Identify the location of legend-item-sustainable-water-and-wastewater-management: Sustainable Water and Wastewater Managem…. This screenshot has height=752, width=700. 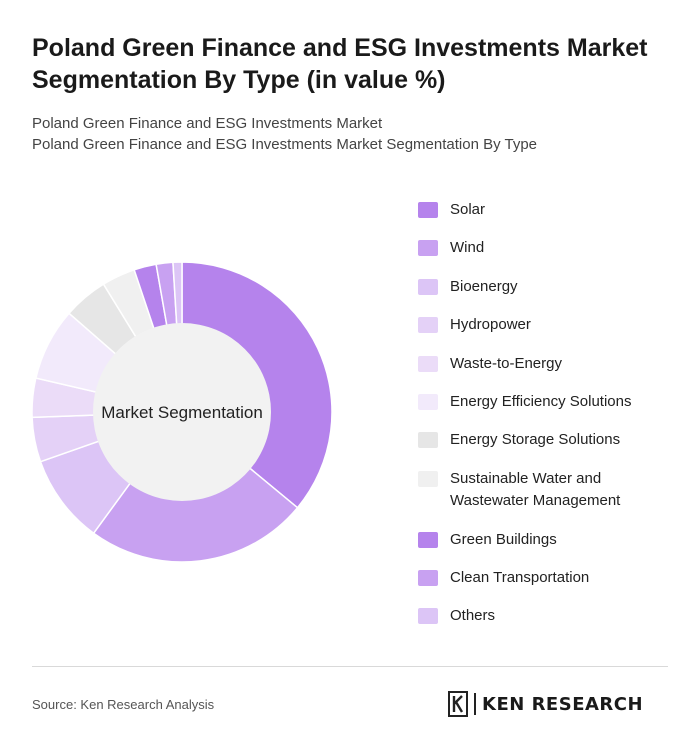
(553, 498).